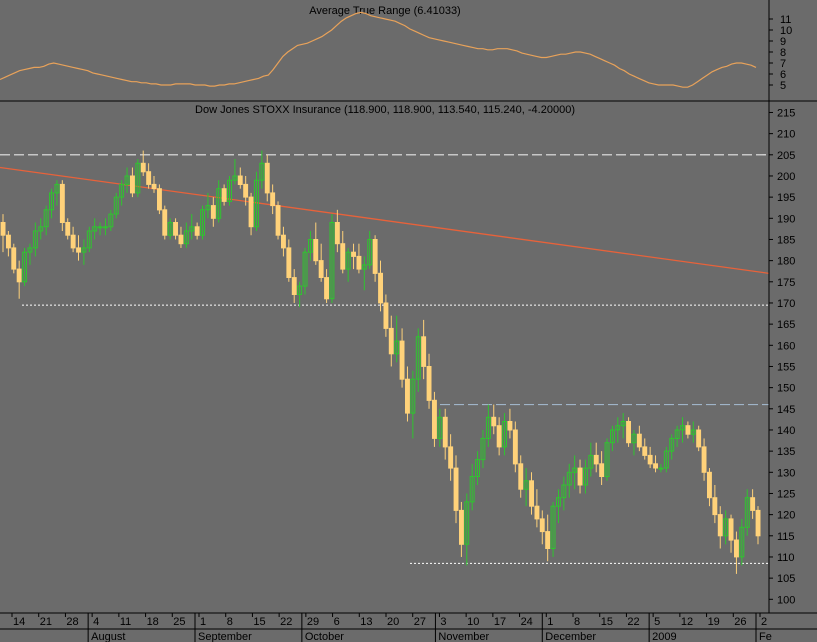 This screenshot has width=817, height=642. I want to click on price-y-tick-label: 120, so click(786, 516).